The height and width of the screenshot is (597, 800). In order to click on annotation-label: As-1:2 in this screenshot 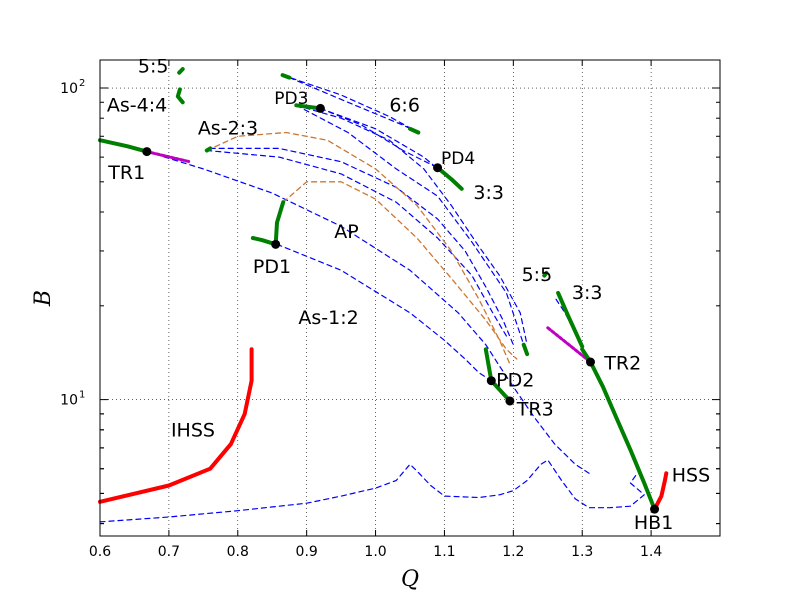, I will do `click(328, 318)`.